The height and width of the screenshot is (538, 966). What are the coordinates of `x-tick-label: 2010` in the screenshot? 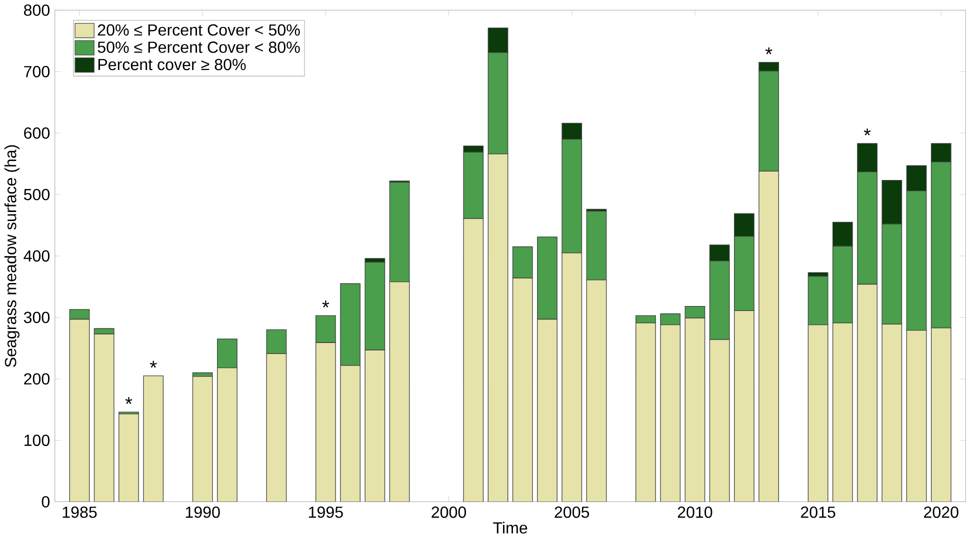 It's located at (695, 512).